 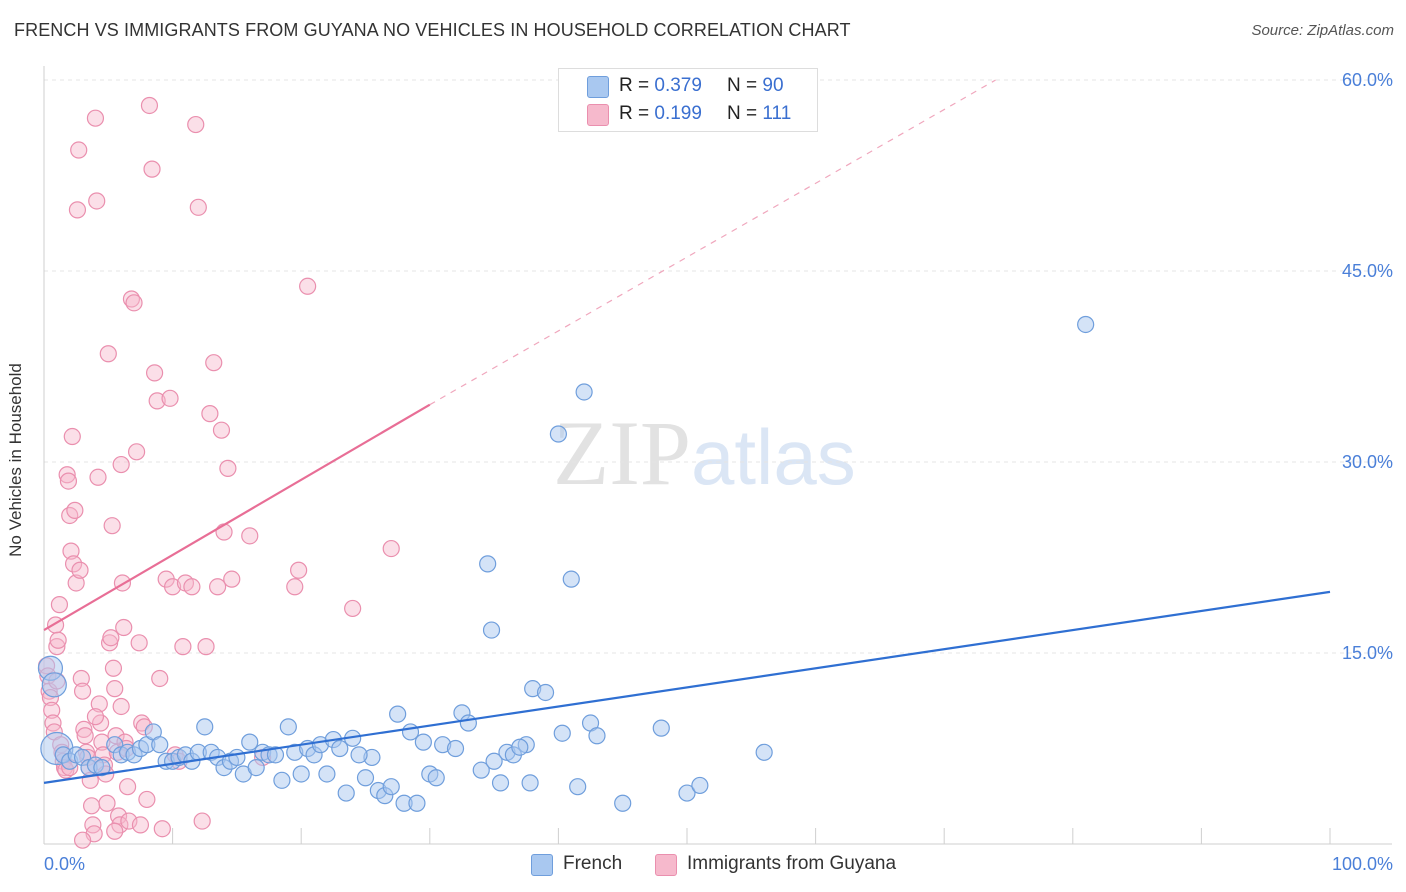 What do you see at coordinates (688, 115) in the screenshot?
I see `legend-row-guyana: R = 0.199 N = 111` at bounding box center [688, 115].